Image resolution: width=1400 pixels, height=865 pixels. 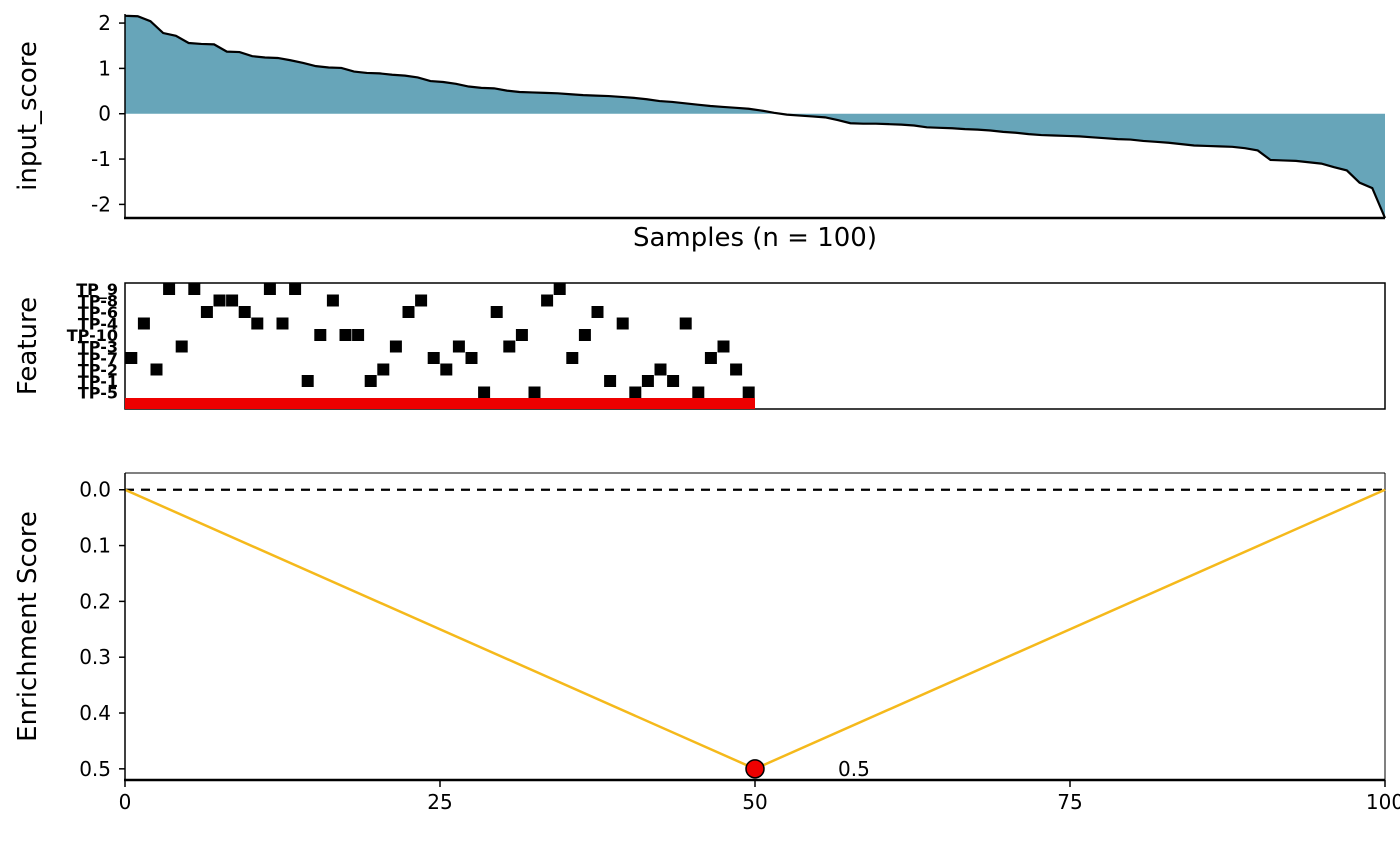 I want to click on feature-label: TP-5, so click(x=98, y=393).